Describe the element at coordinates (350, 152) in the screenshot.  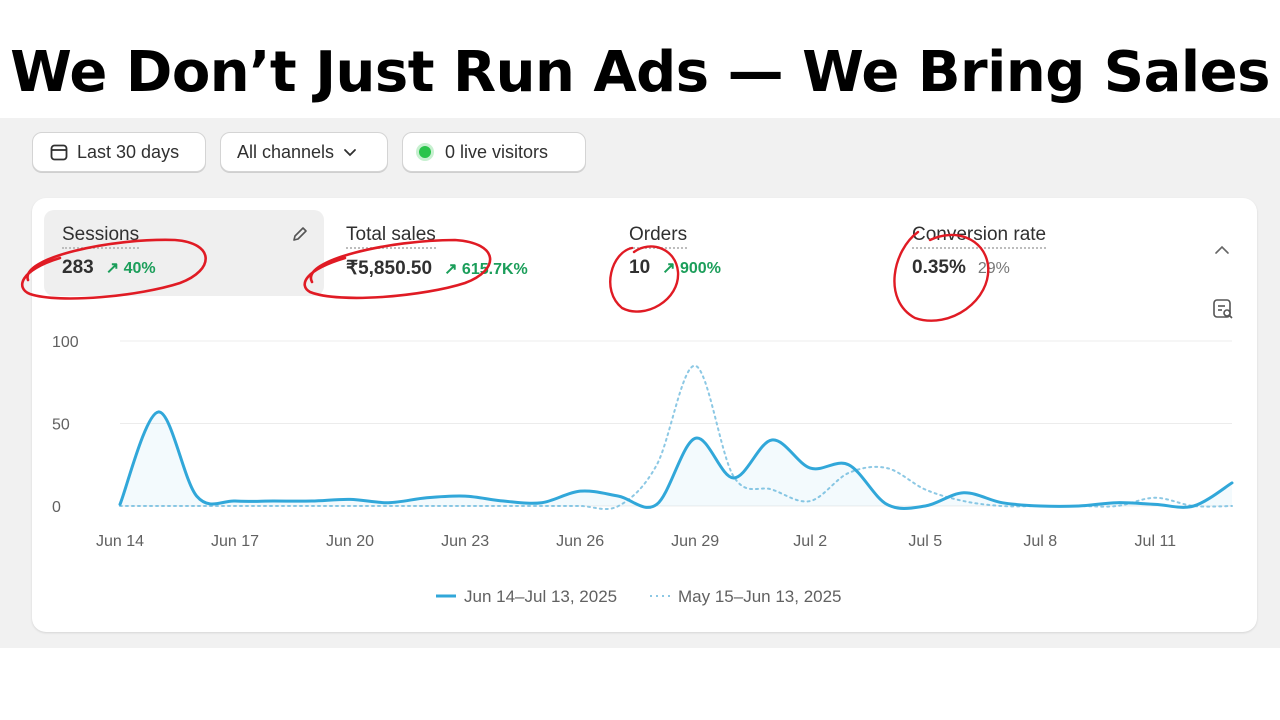
I see `chevron-down-icon` at that location.